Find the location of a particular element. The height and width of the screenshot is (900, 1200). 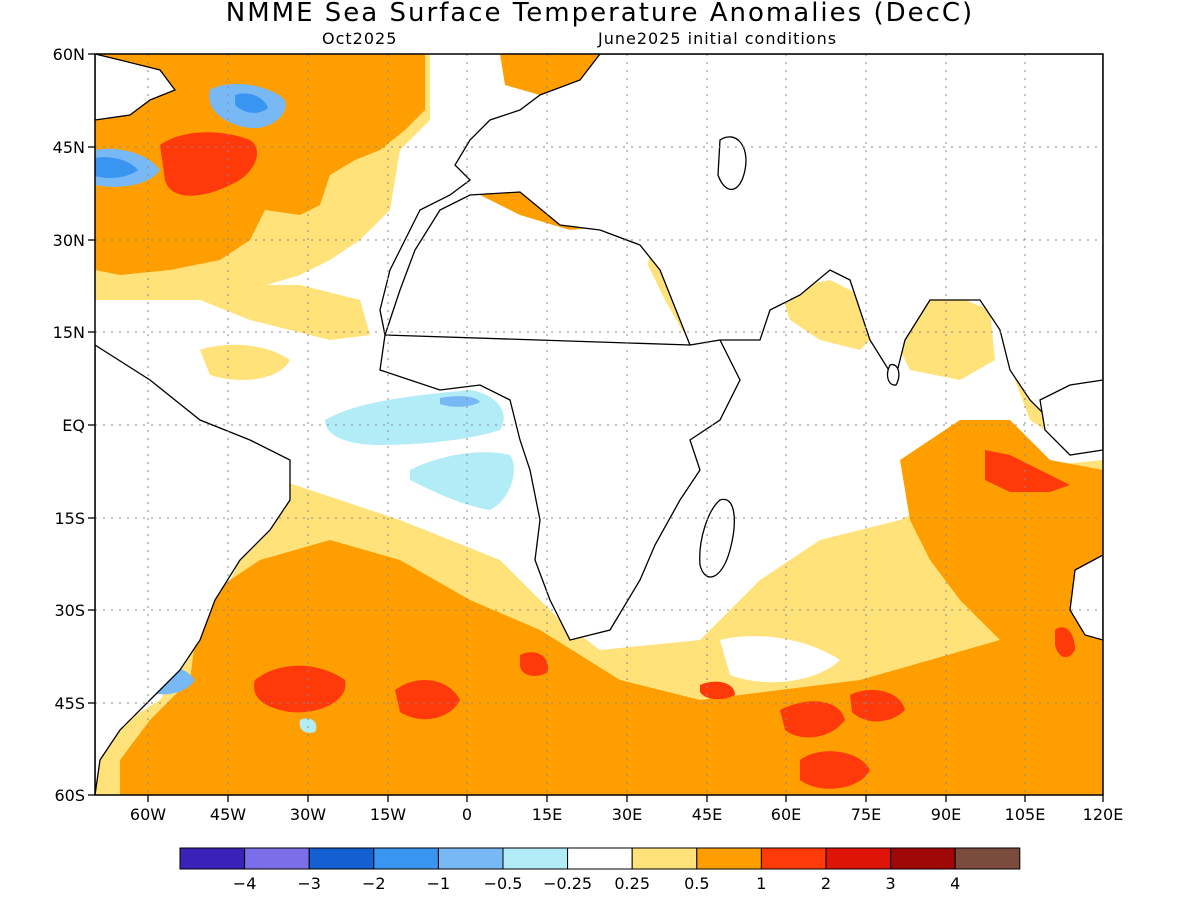

colorbar-label: −1 is located at coordinates (439, 883).